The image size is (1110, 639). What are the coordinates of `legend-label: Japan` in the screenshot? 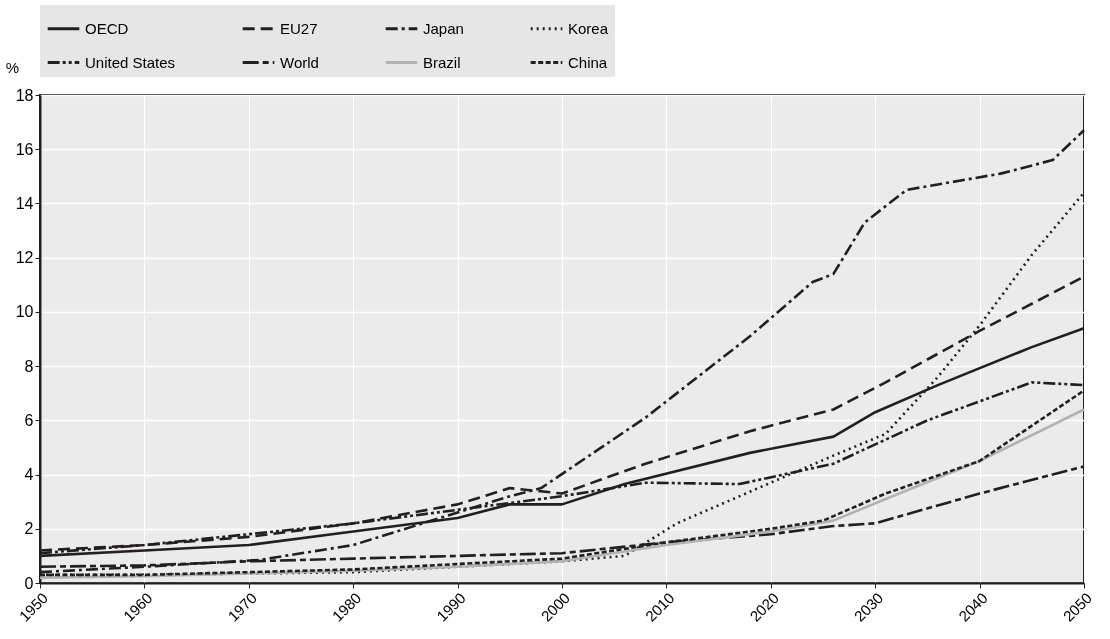 It's located at (443, 28).